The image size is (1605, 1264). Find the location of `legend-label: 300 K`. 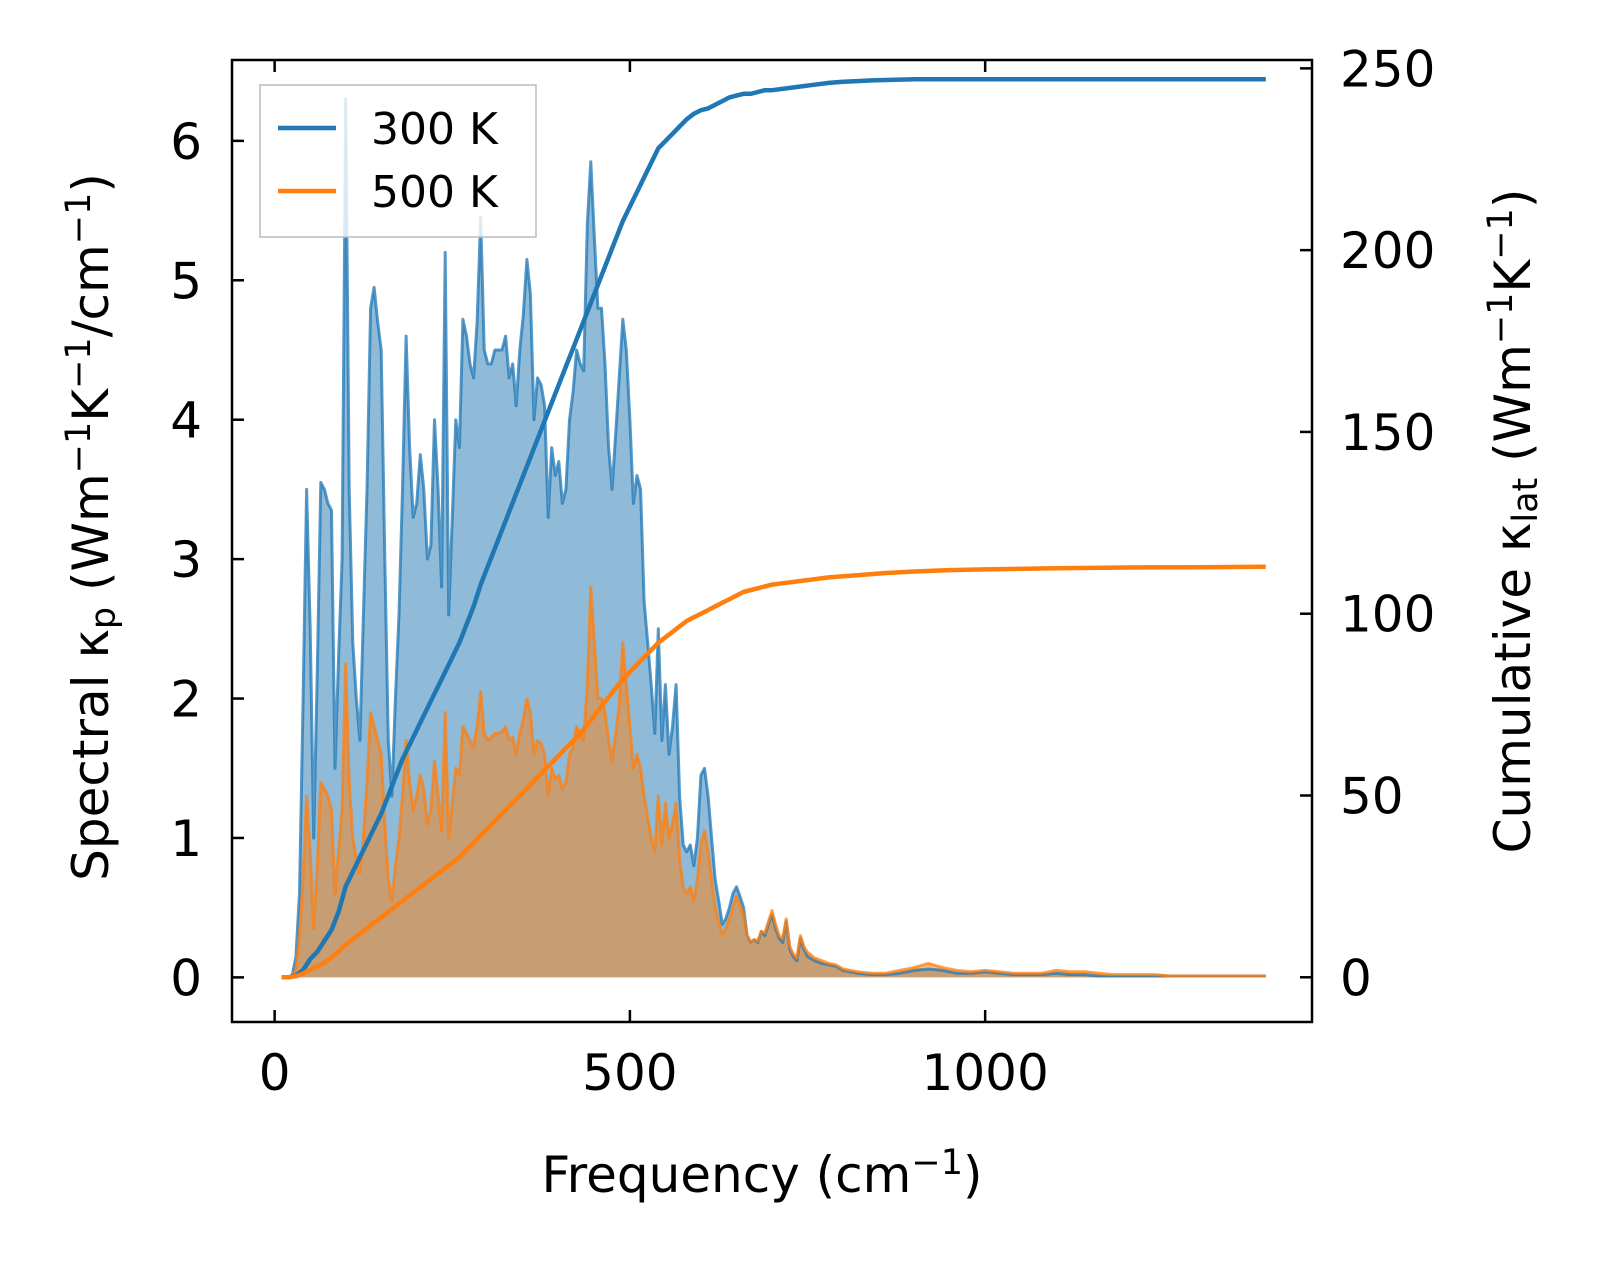

legend-label: 300 K is located at coordinates (435, 129).